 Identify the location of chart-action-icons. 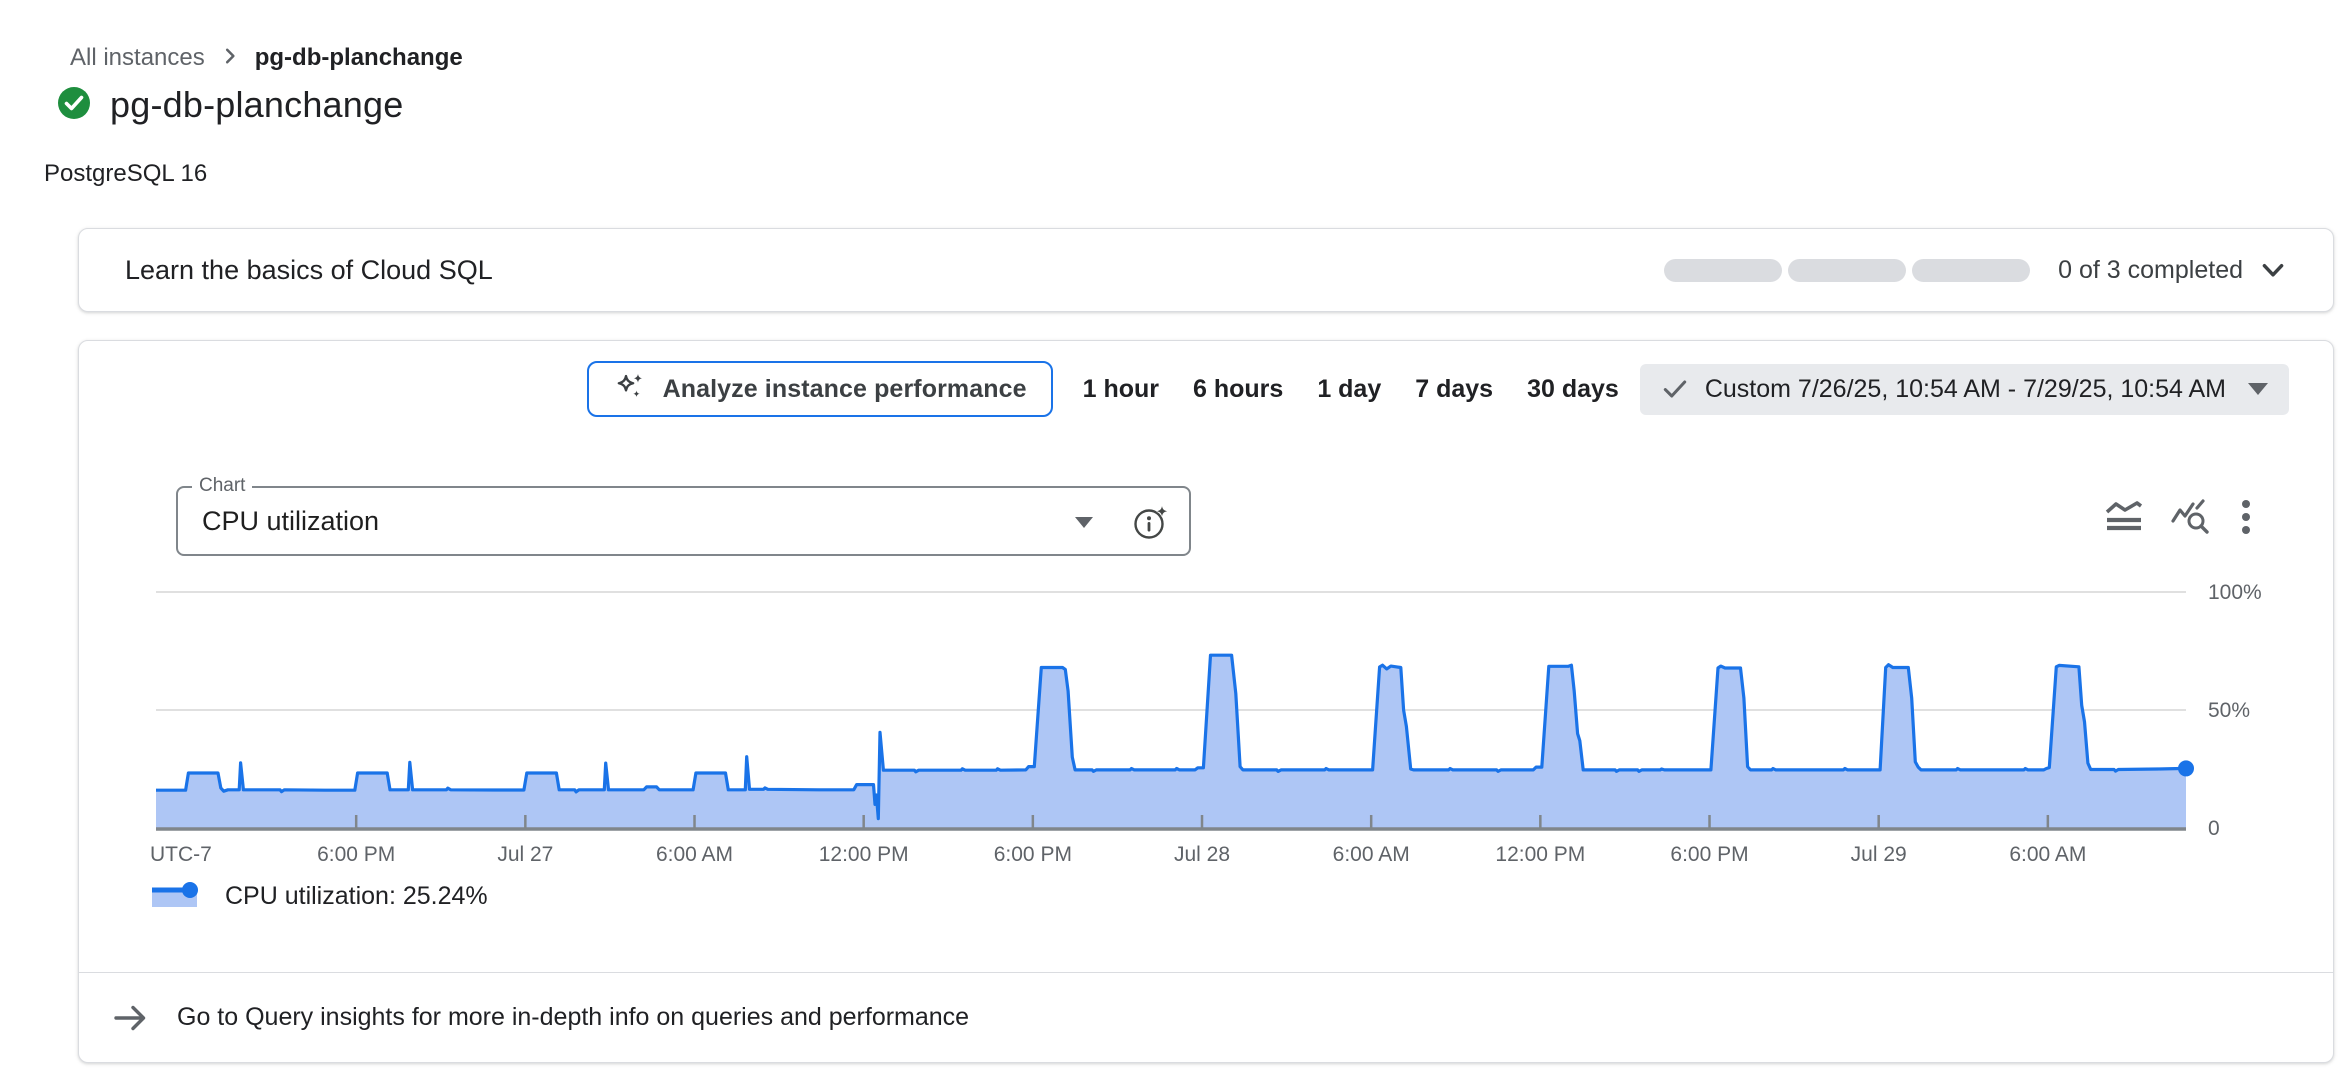
(2178, 517).